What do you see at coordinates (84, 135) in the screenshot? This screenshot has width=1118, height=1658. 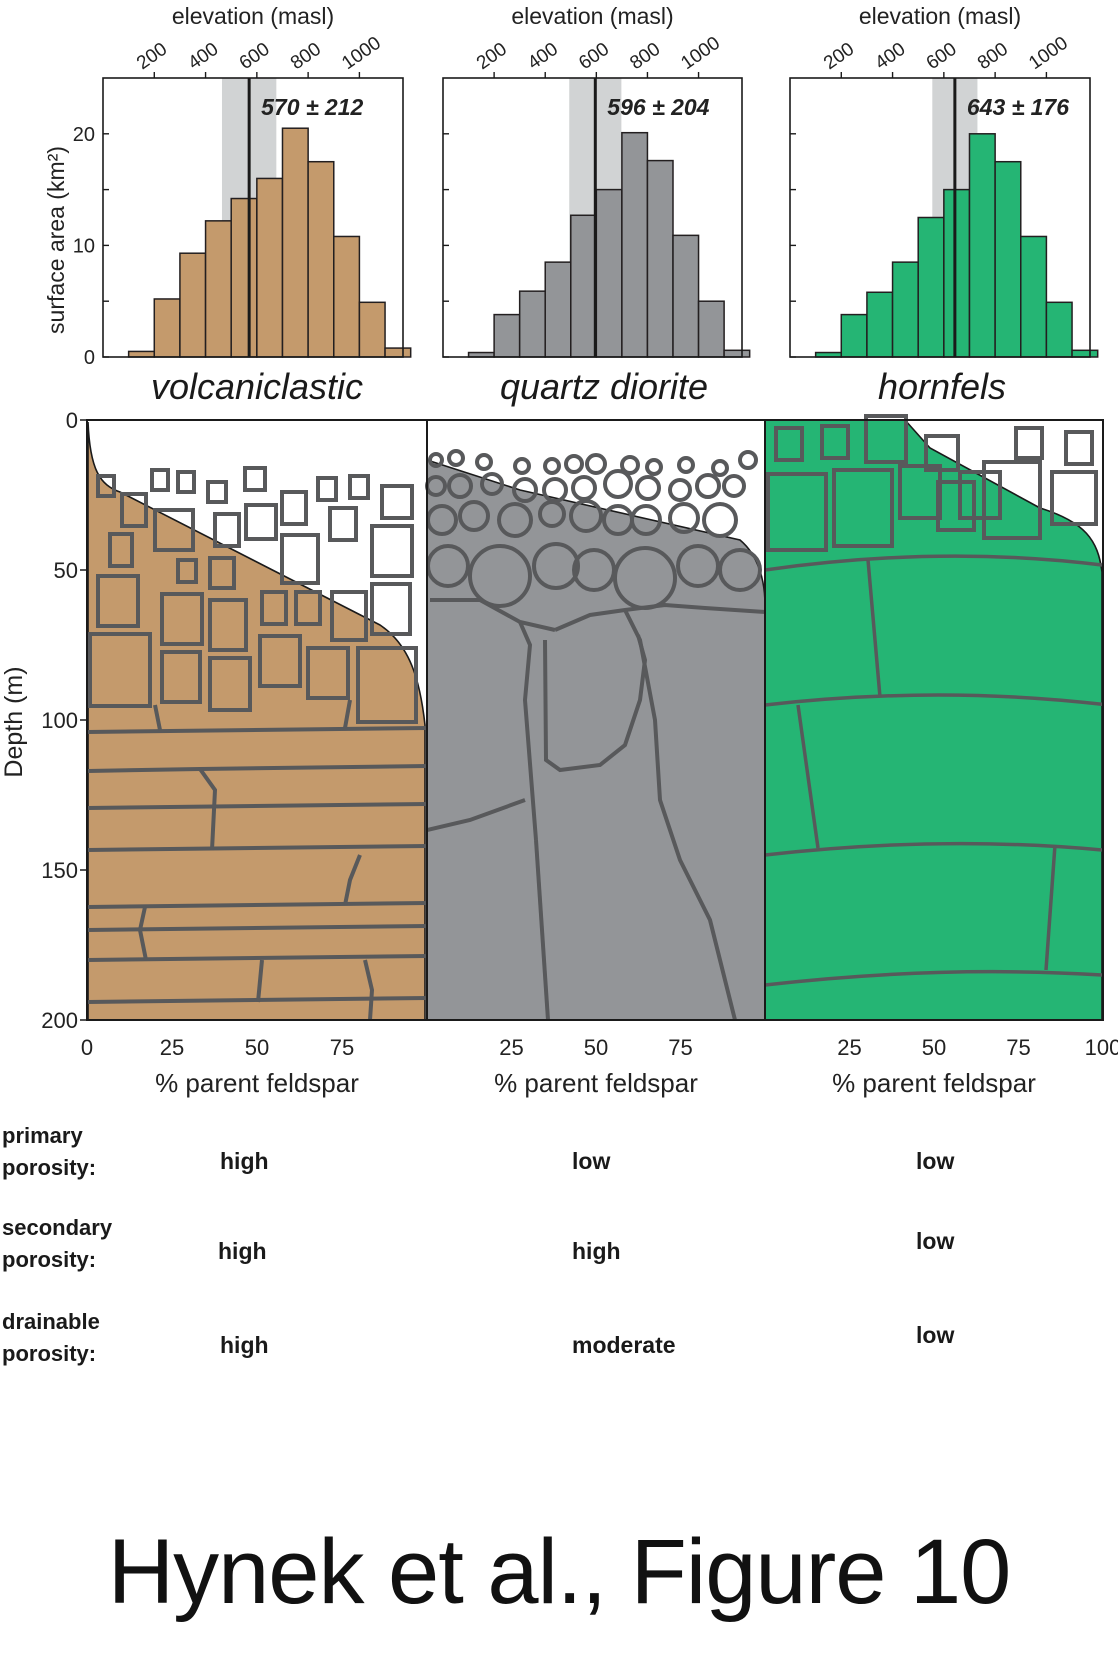 I see `area-tick-label: 20` at bounding box center [84, 135].